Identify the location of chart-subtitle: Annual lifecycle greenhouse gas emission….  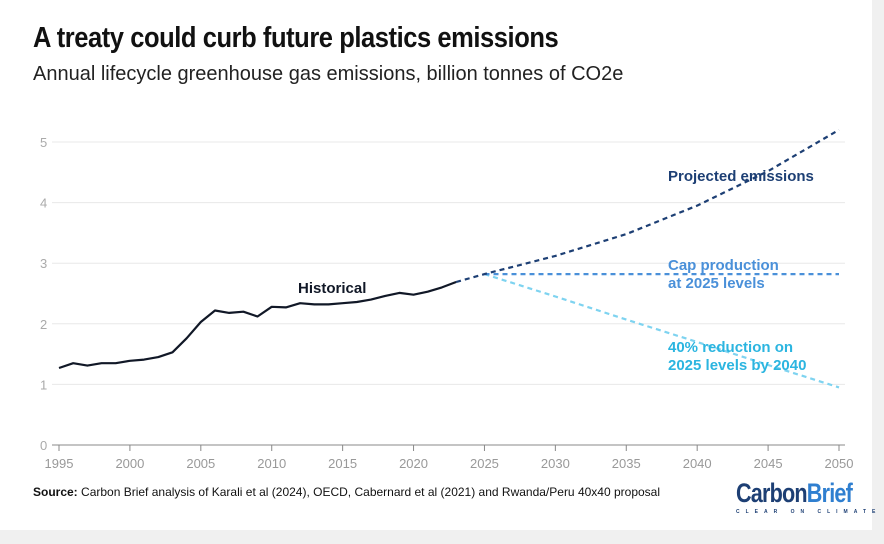
(328, 74).